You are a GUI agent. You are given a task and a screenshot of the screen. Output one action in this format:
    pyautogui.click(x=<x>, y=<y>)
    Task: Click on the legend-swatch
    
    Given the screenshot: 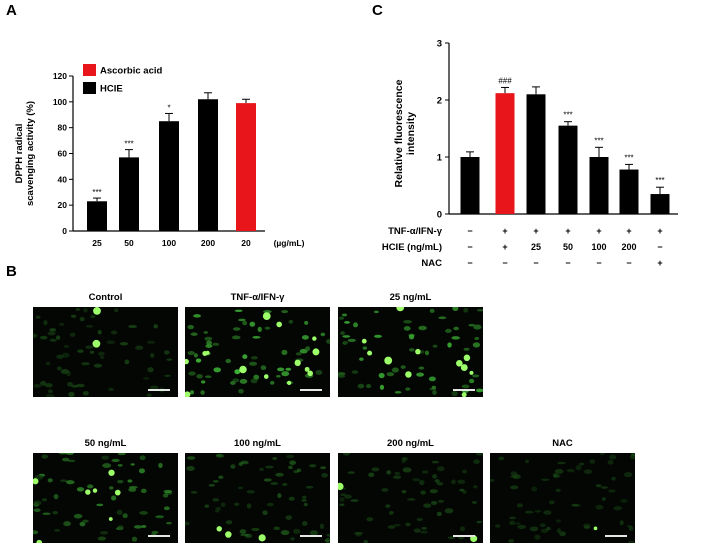 What is the action you would take?
    pyautogui.click(x=89, y=70)
    